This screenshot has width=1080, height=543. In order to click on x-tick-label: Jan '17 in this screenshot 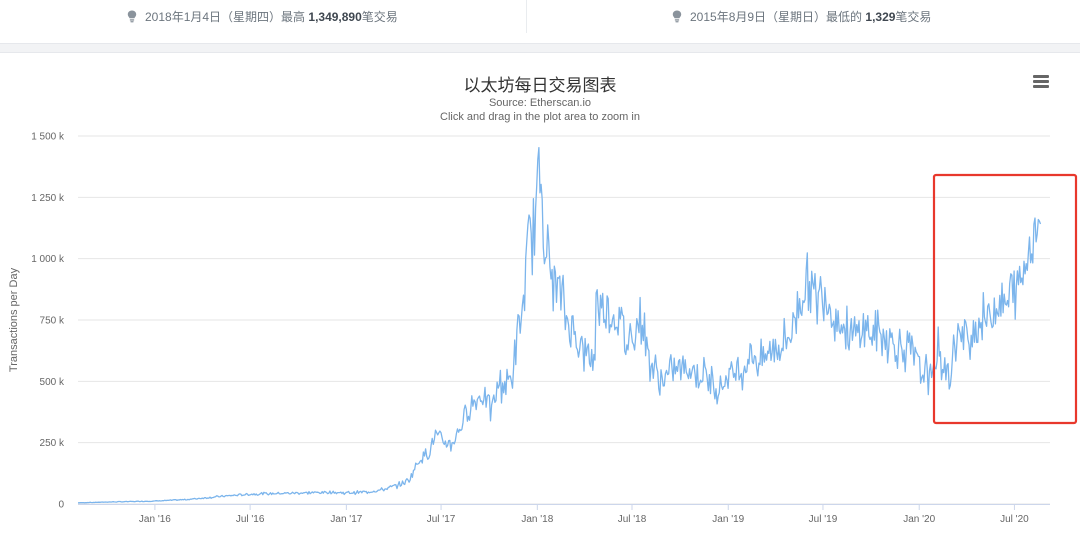, I will do `click(346, 519)`.